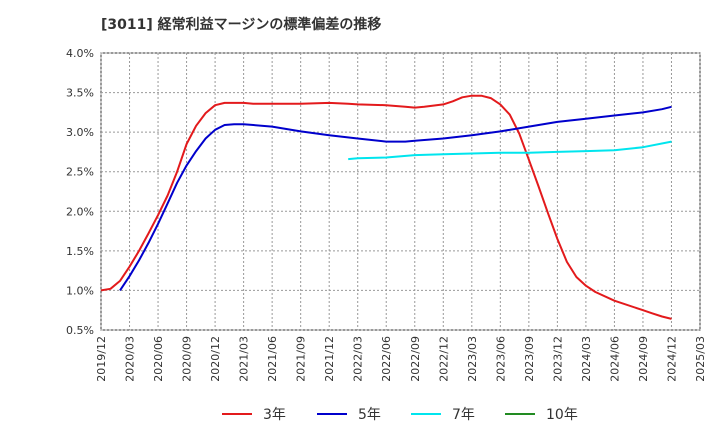 This screenshot has height=440, width=720. I want to click on x-tick-label: 2020/12, so click(215, 359).